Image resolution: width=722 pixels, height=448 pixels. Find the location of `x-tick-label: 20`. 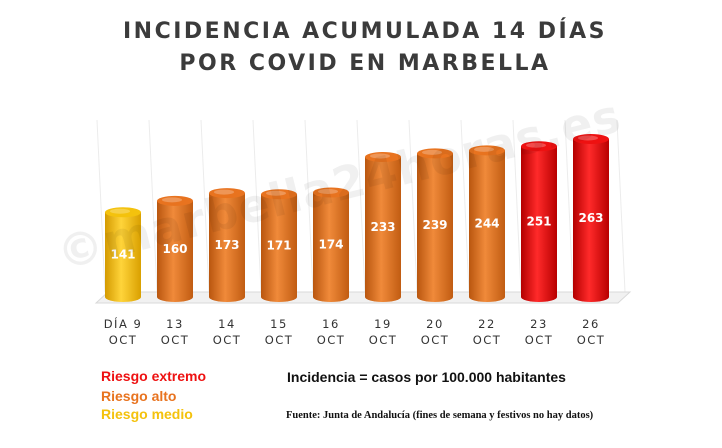

x-tick-label: 20 is located at coordinates (435, 324).